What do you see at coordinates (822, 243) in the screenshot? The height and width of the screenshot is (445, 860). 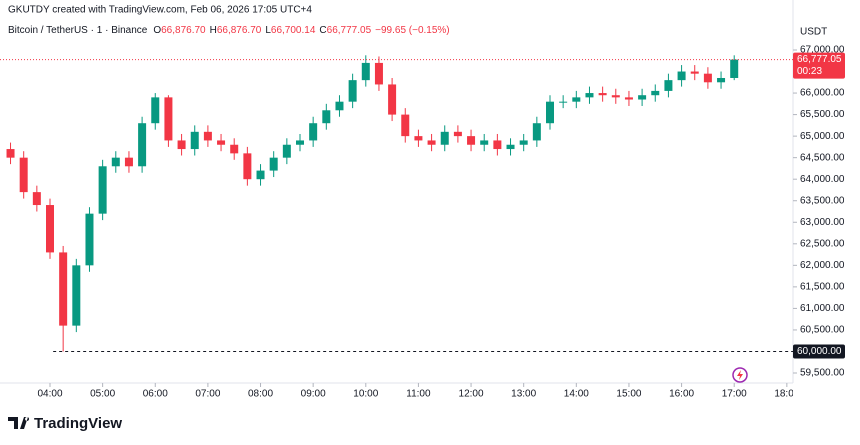 I see `y-tick-label: 62,500.00` at bounding box center [822, 243].